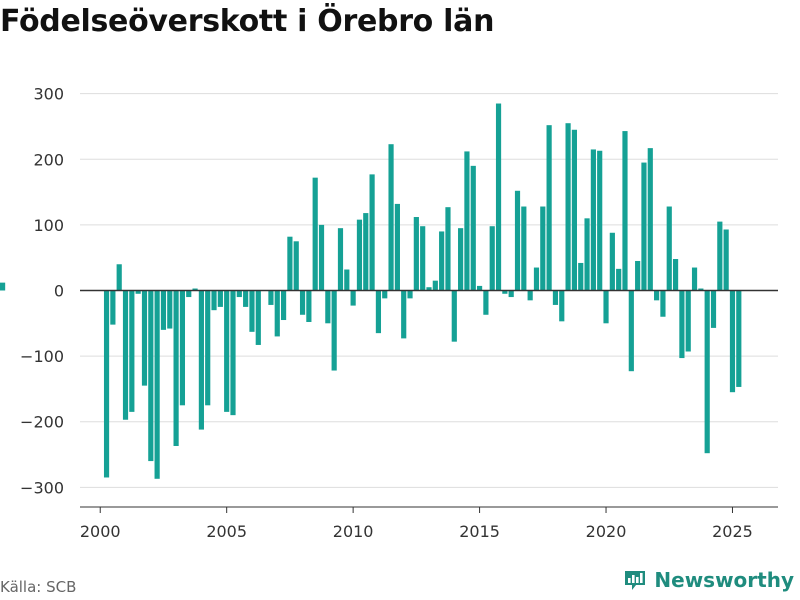  Describe the element at coordinates (226, 531) in the screenshot. I see `x-tick-label: 2005` at that location.